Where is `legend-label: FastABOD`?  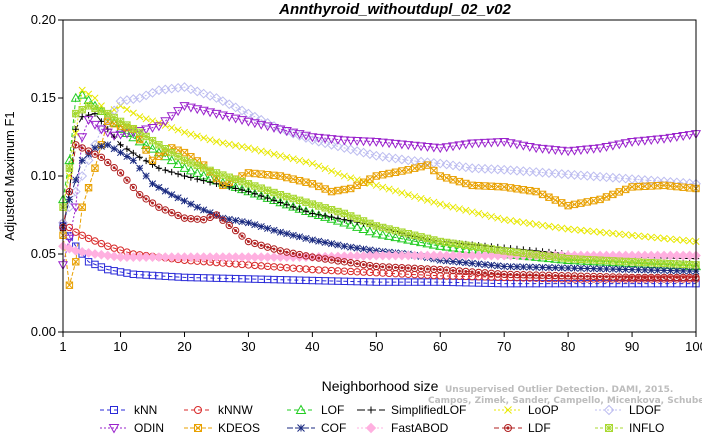
legend-label: FastABOD is located at coordinates (420, 427).